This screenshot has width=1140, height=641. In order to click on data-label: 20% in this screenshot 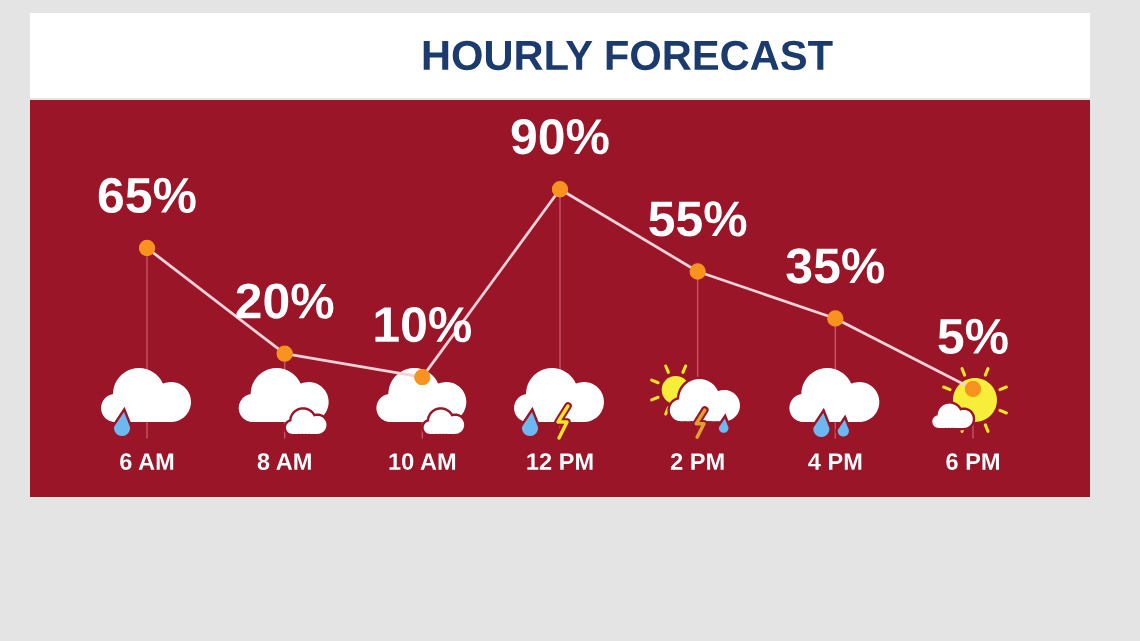, I will do `click(285, 301)`.